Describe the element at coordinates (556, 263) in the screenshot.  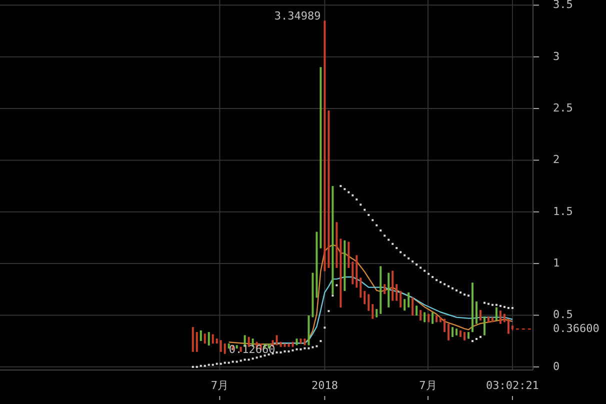
I see `y-tick-label: 1` at that location.